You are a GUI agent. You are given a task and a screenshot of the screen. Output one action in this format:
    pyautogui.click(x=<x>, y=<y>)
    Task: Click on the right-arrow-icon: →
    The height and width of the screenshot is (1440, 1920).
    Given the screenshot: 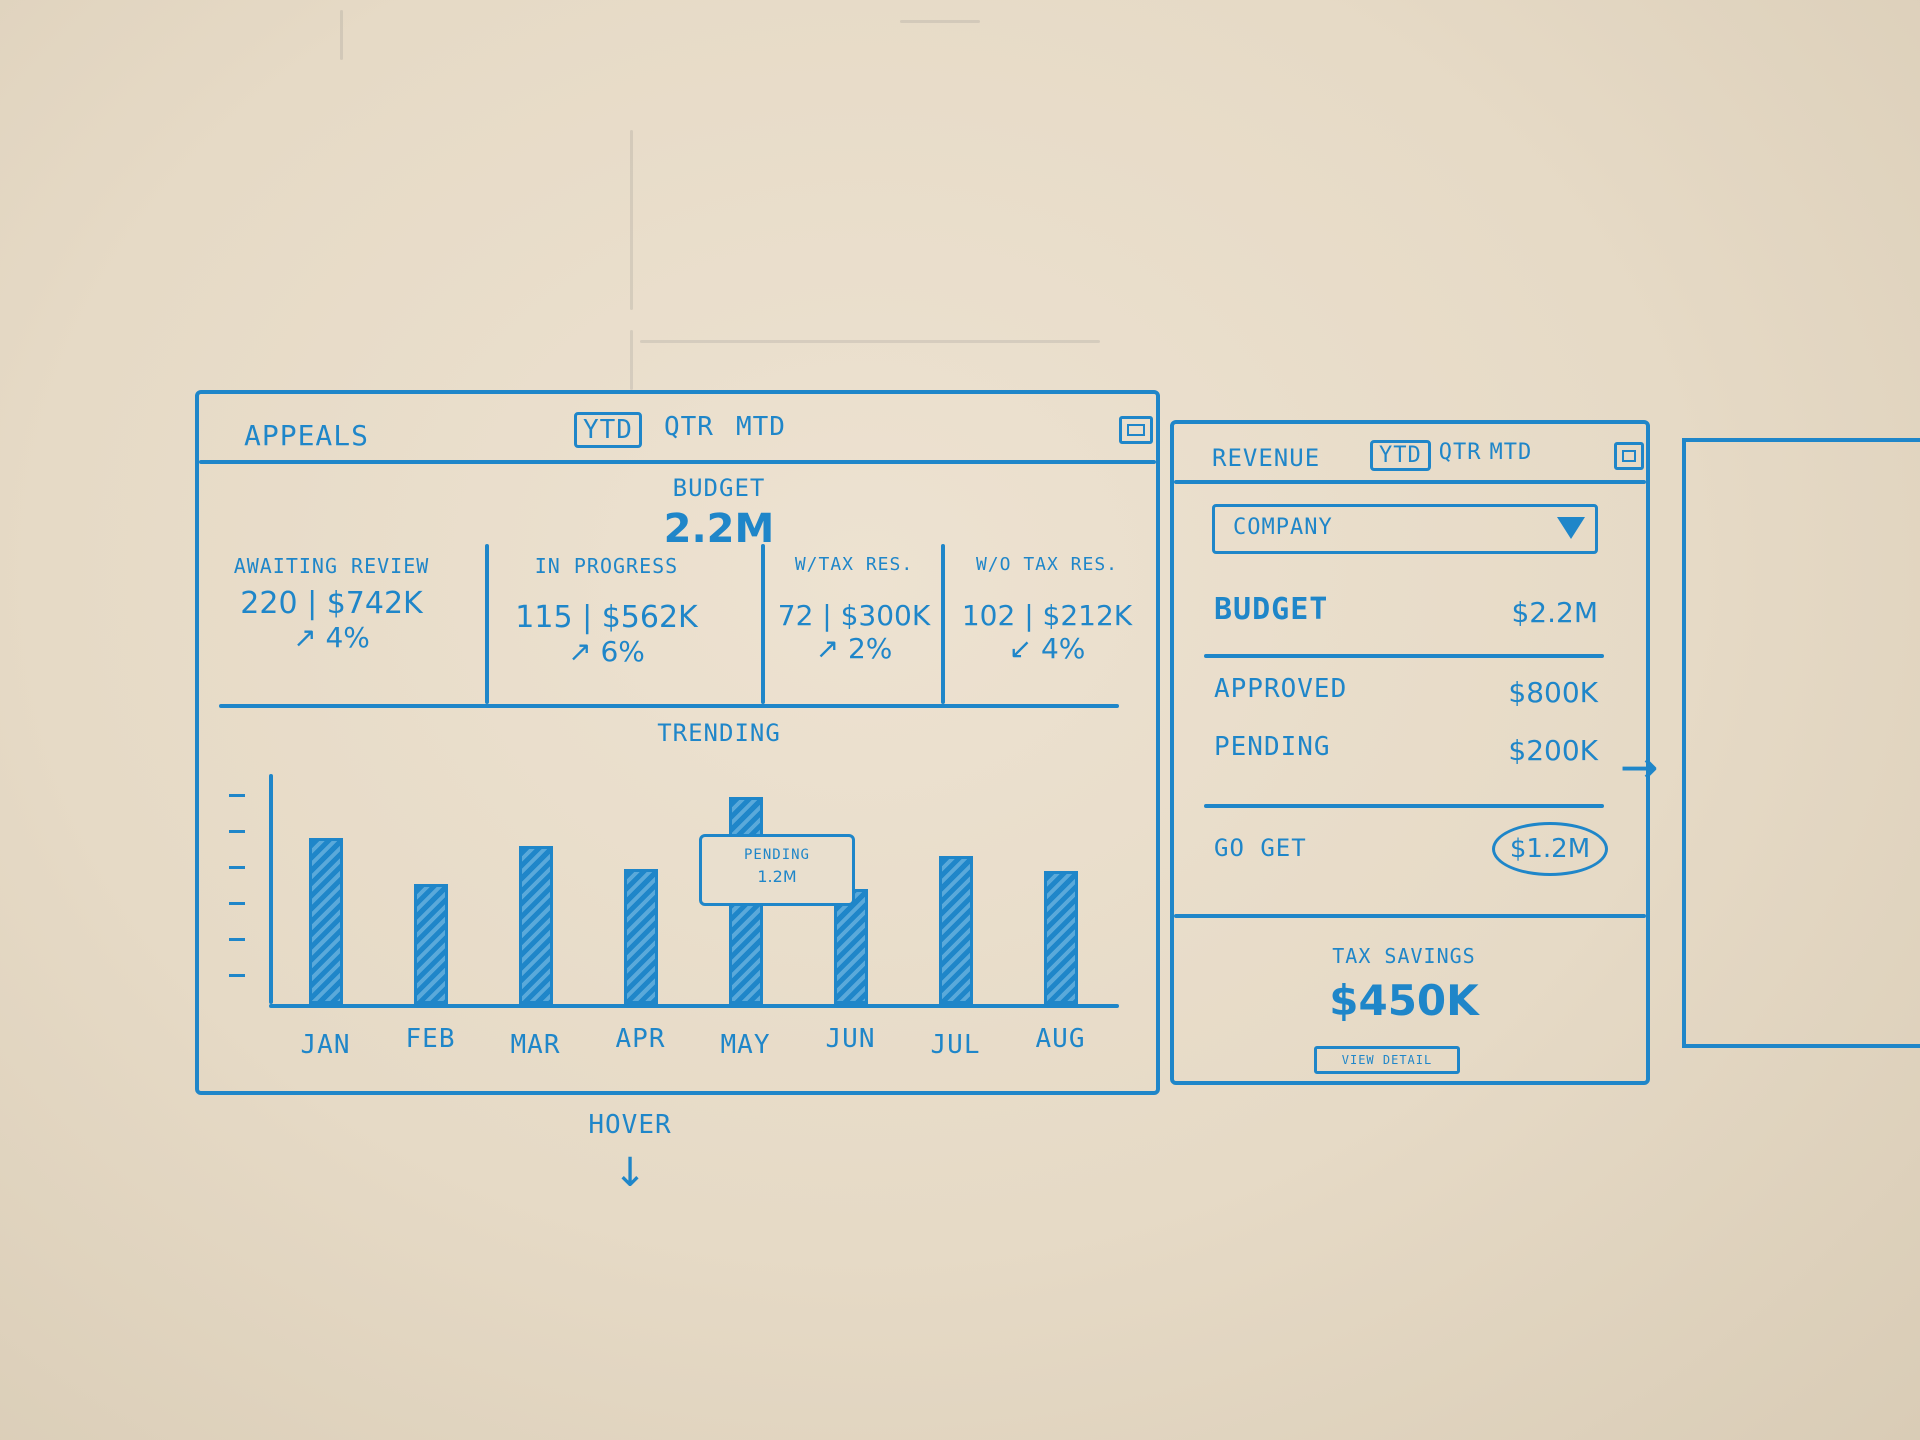 What is the action you would take?
    pyautogui.click(x=1639, y=767)
    